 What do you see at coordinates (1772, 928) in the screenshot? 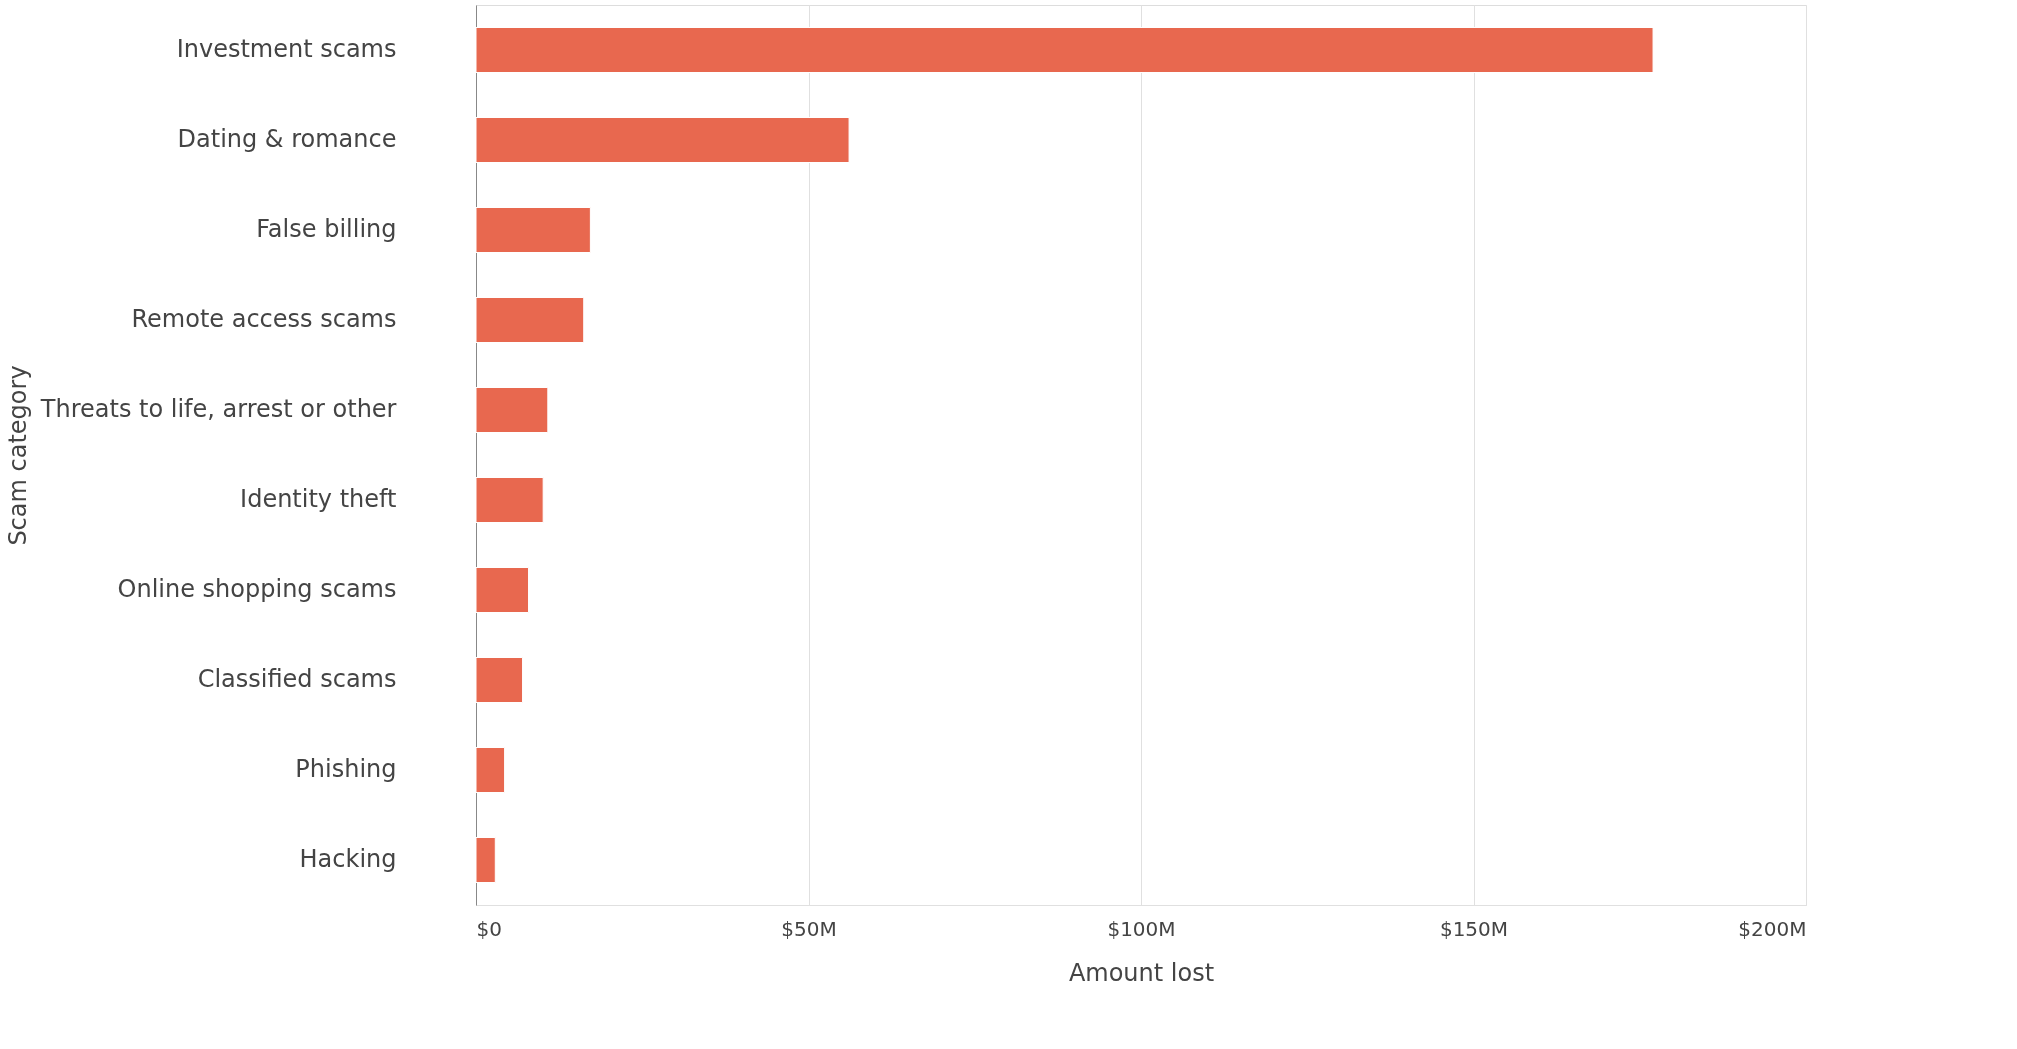
I see `x-tick-label: $200M` at bounding box center [1772, 928].